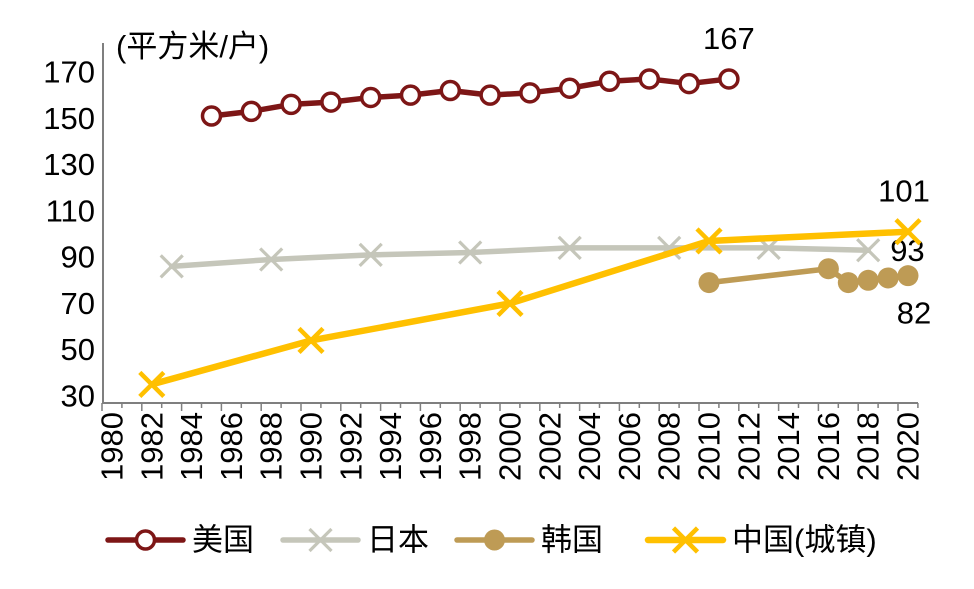 This screenshot has width=974, height=589. Describe the element at coordinates (151, 446) in the screenshot. I see `x-tick-label: 1982` at that location.